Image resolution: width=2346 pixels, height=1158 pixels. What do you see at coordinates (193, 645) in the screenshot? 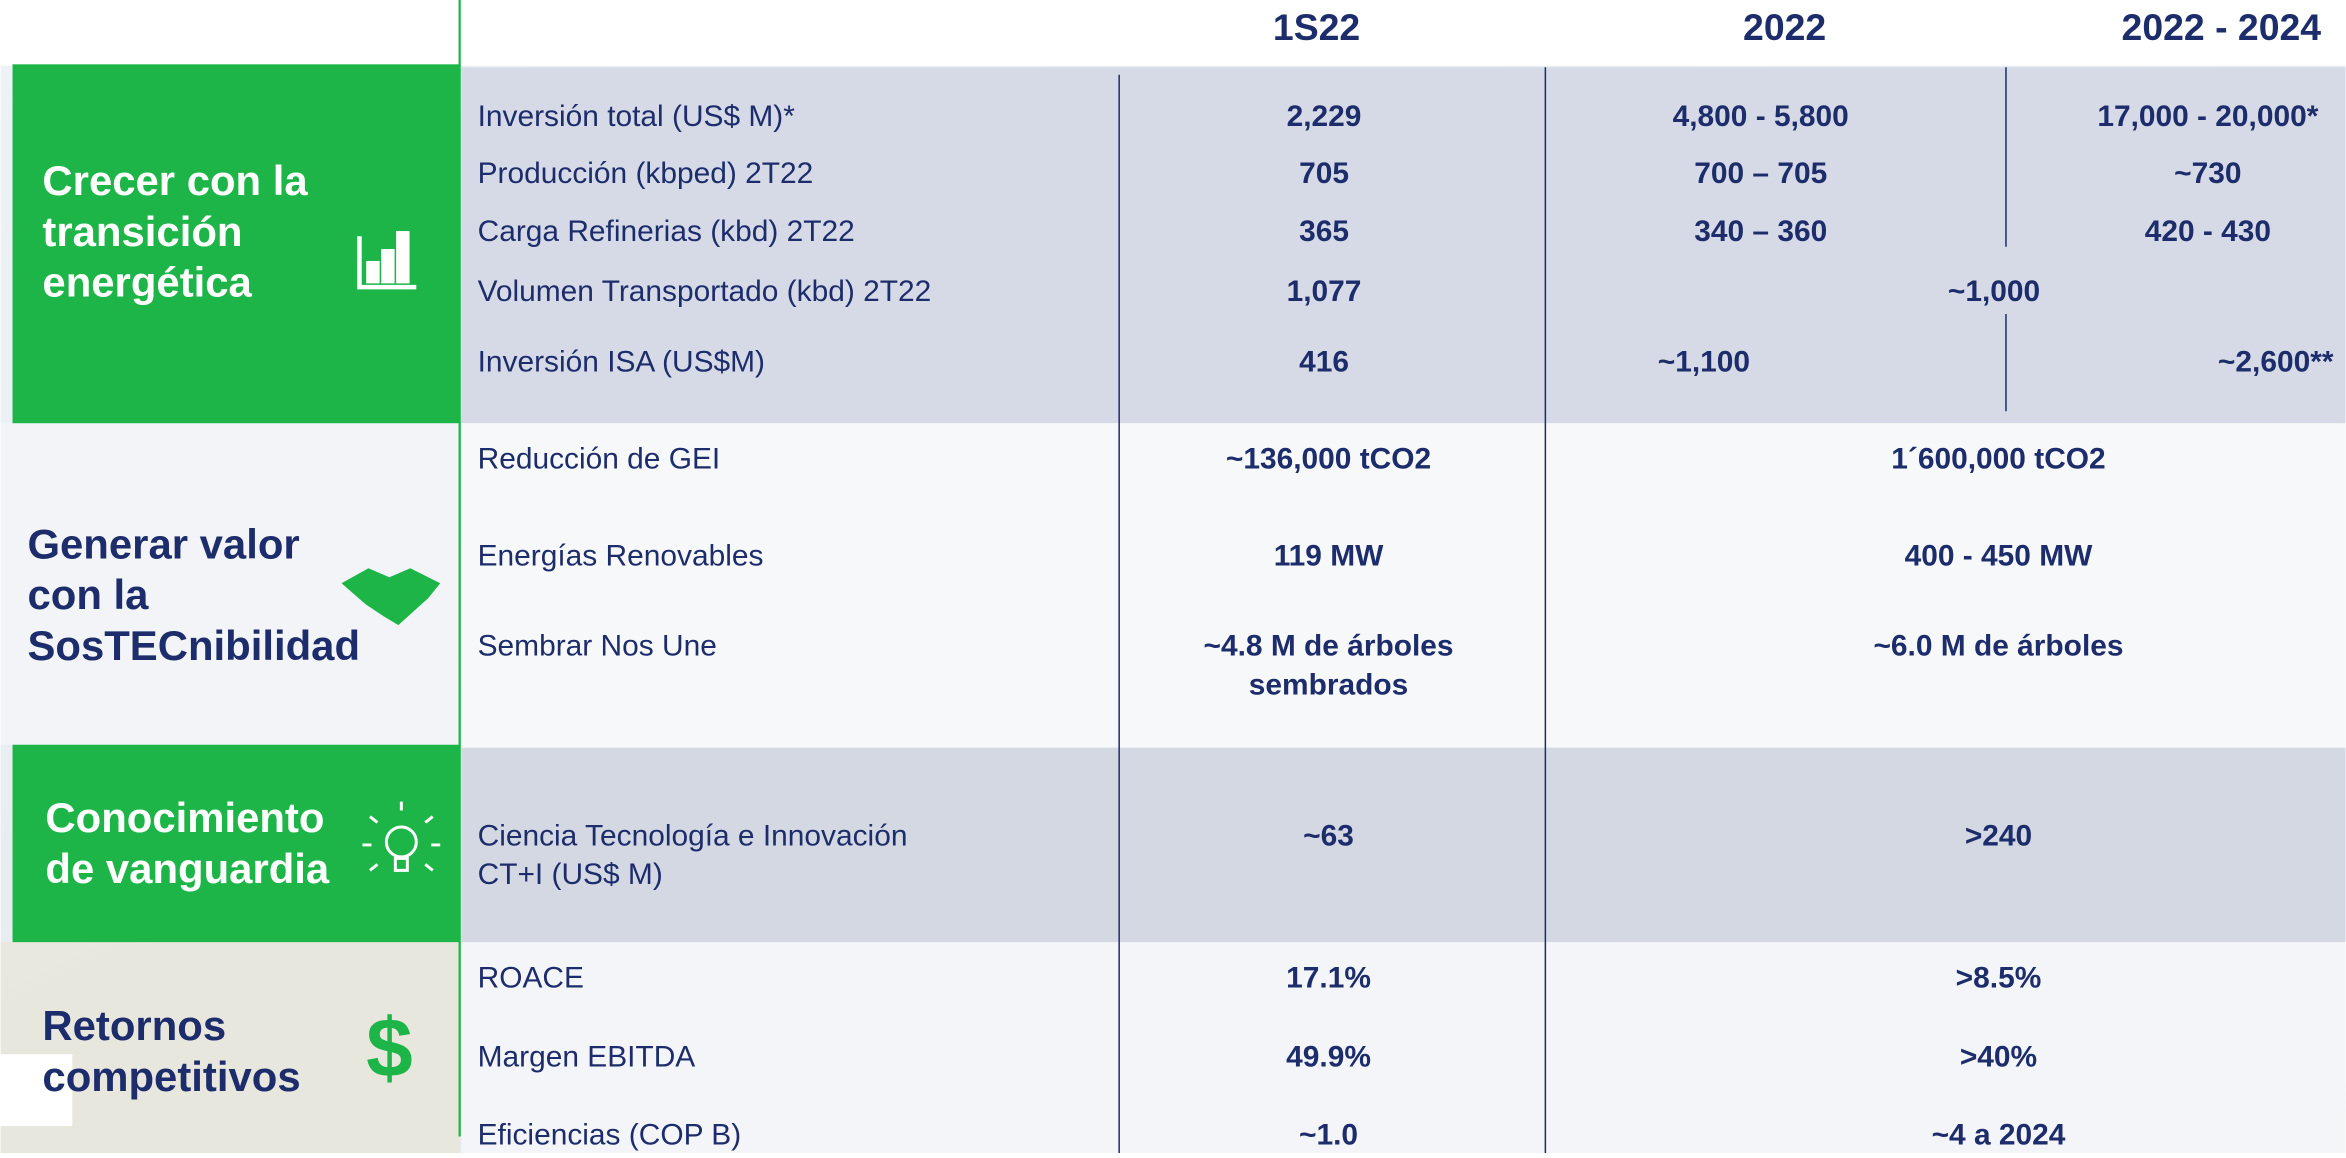
I see `section-title: SosTECnibilidad` at bounding box center [193, 645].